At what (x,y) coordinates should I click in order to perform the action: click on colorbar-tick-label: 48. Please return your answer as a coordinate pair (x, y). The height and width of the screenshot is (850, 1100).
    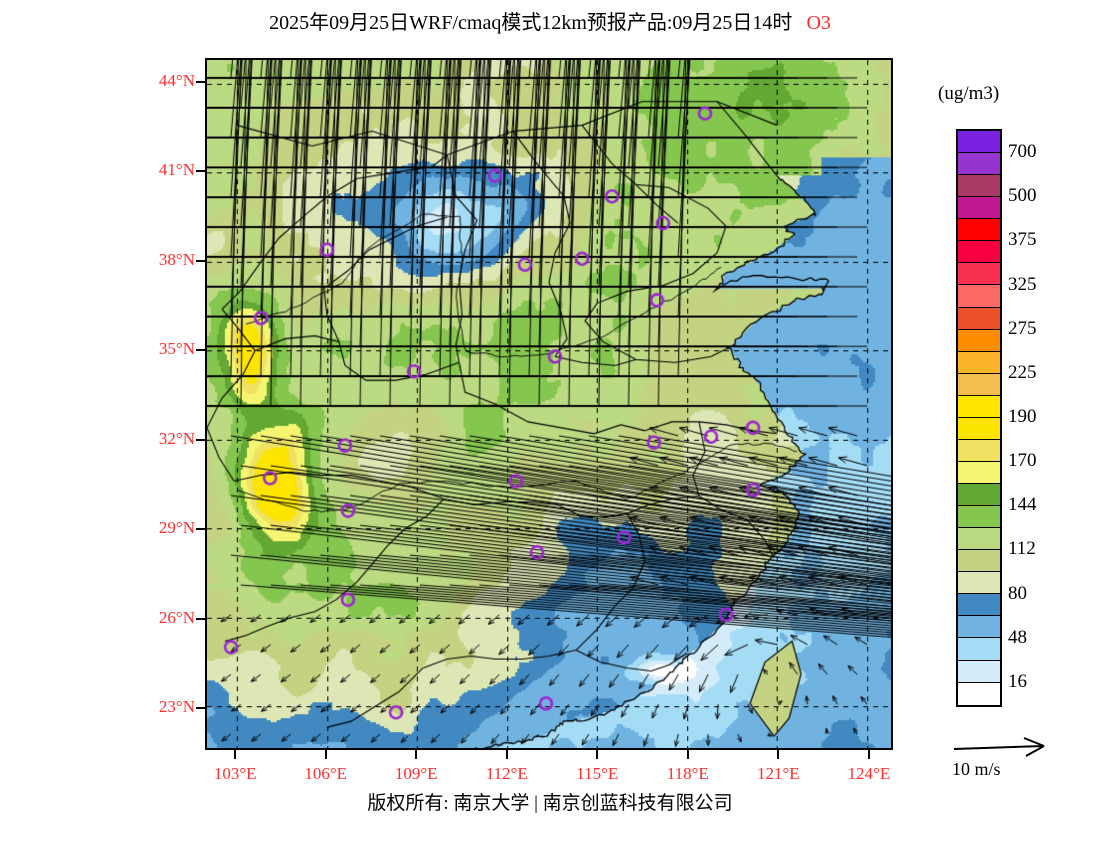
    Looking at the image, I should click on (1017, 637).